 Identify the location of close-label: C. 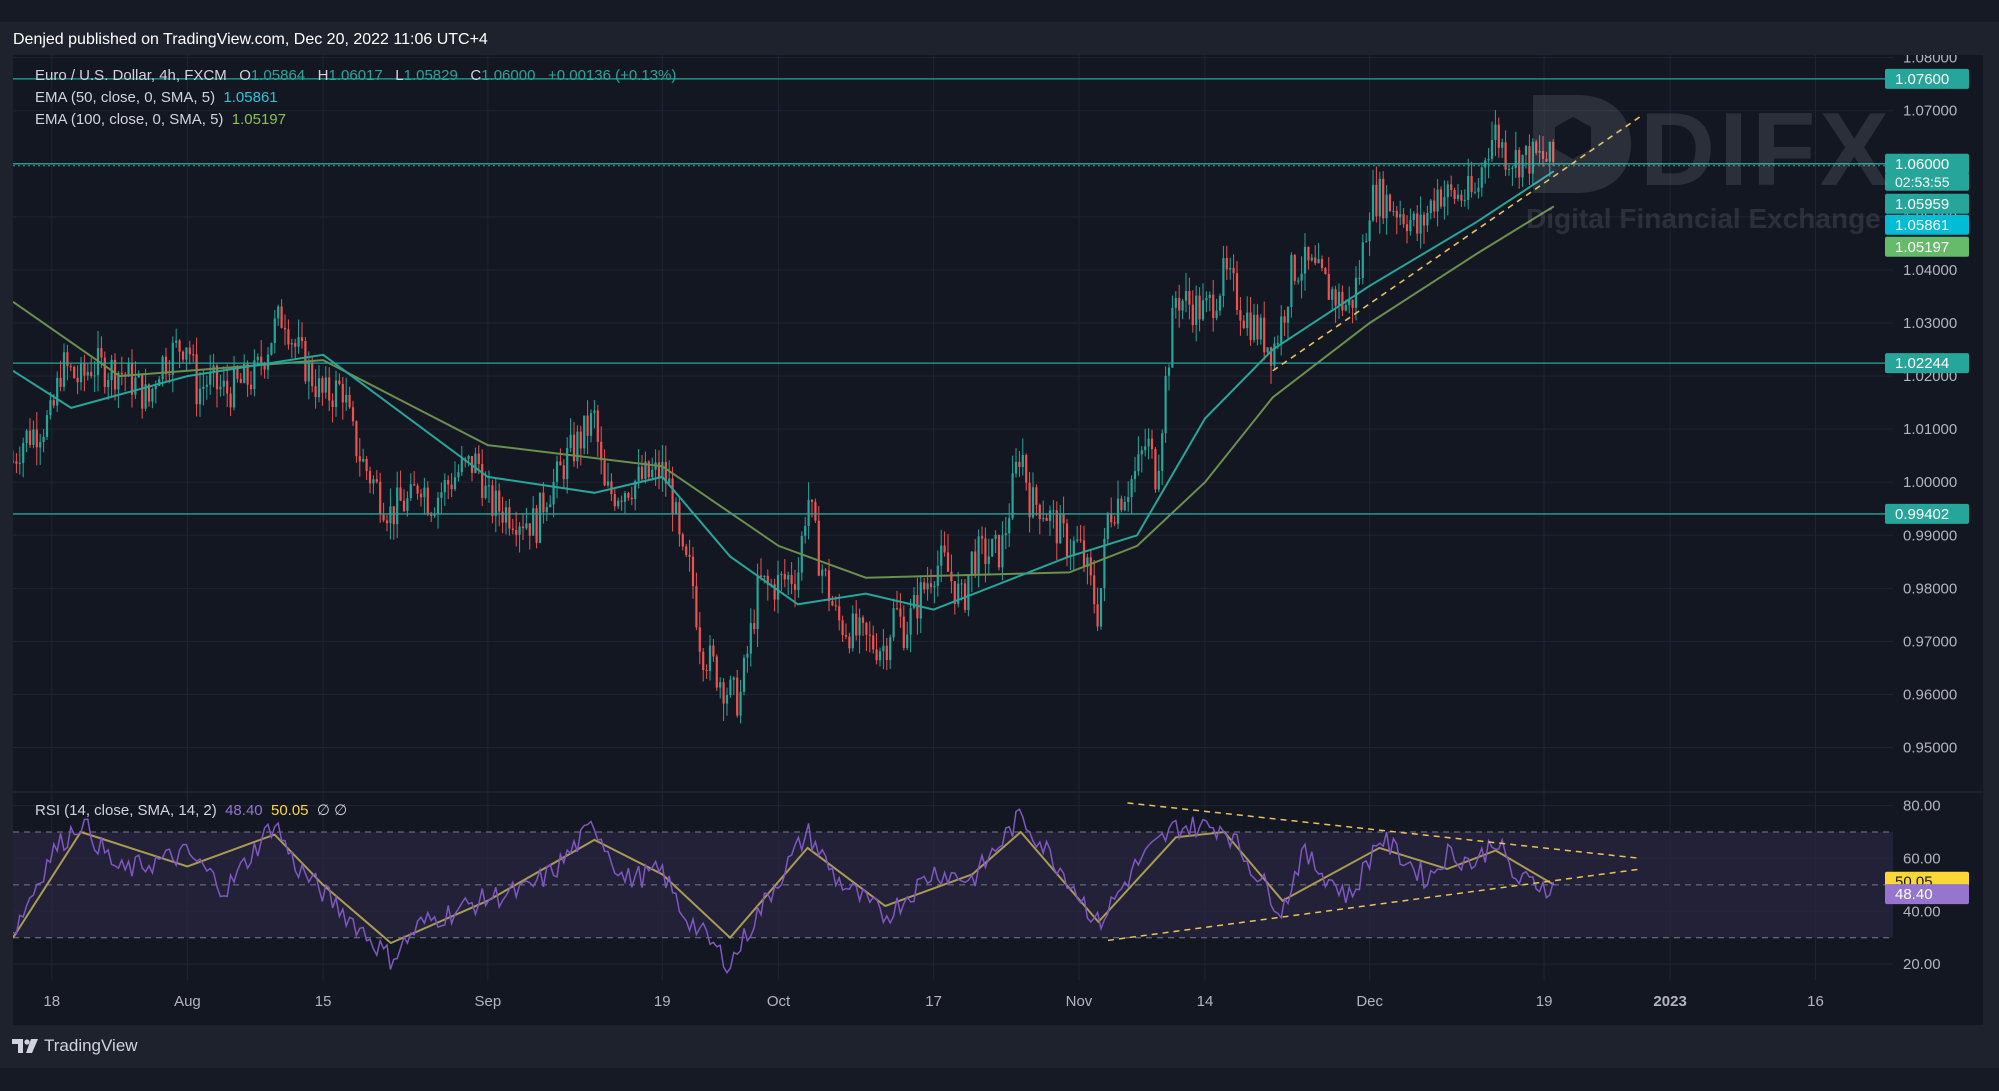
(476, 75).